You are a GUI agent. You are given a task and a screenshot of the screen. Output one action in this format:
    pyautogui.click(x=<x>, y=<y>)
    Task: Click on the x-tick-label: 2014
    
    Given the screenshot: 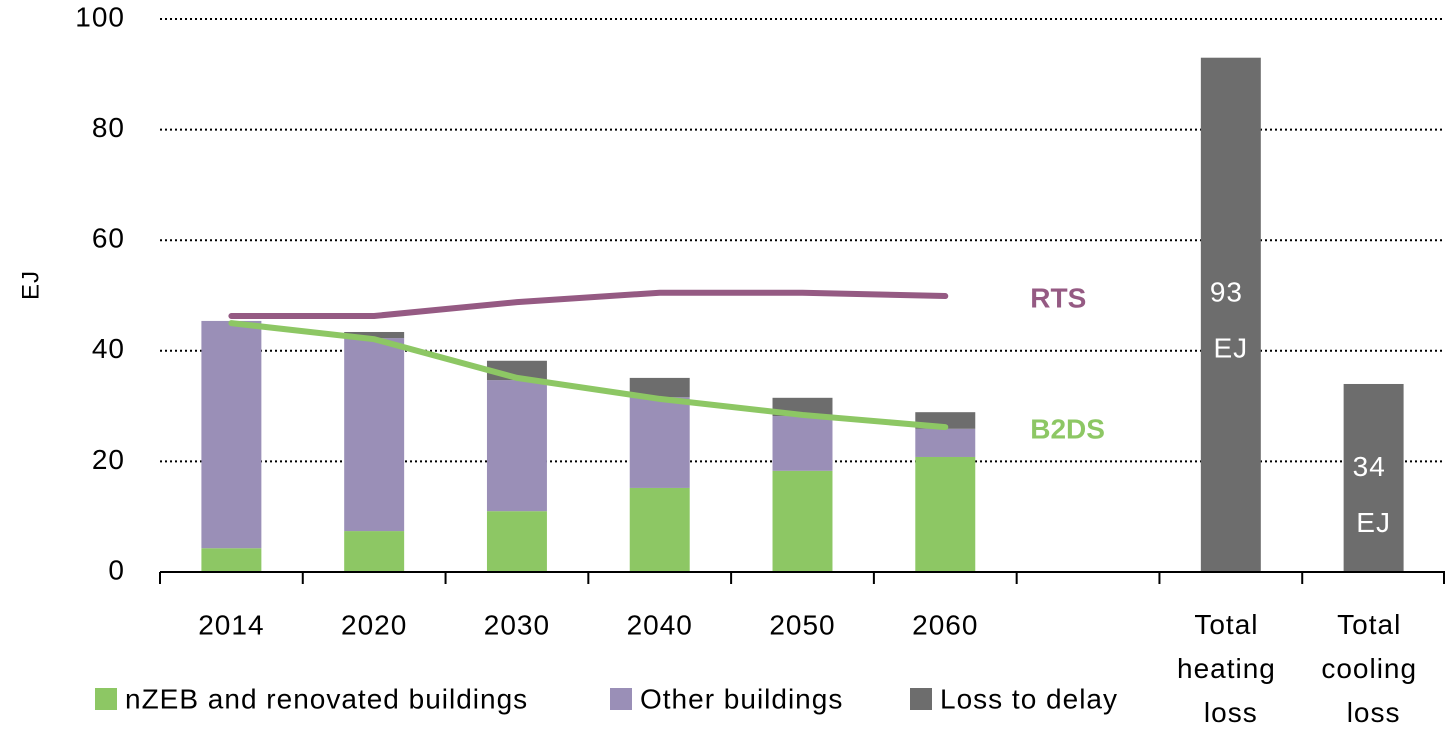 What is the action you would take?
    pyautogui.click(x=231, y=624)
    